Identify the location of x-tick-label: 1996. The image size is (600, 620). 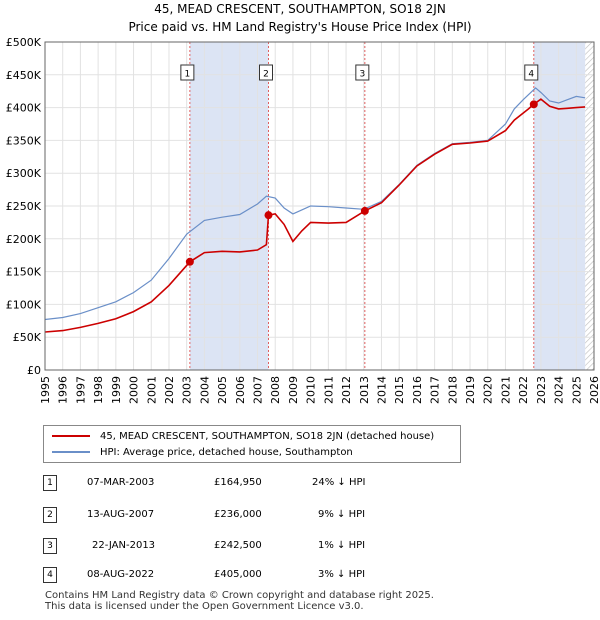
(63, 390).